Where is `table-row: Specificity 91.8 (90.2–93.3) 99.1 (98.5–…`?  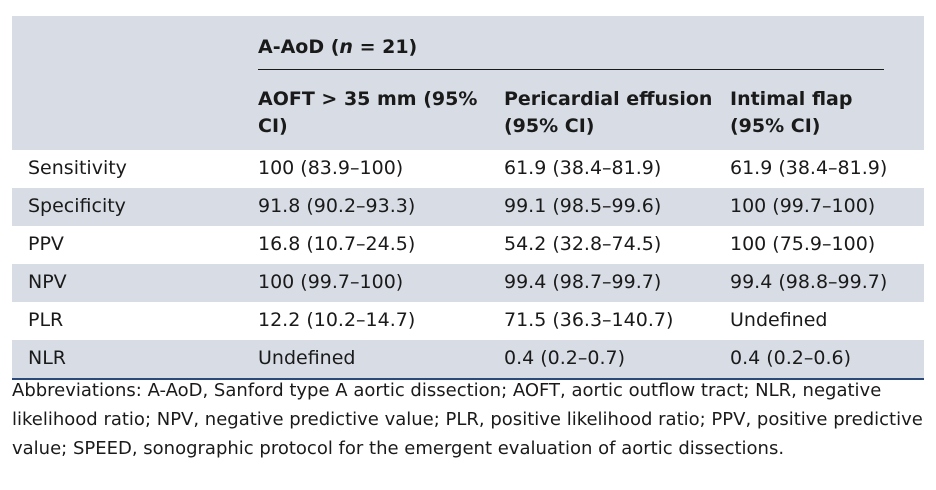 table-row: Specificity 91.8 (90.2–93.3) 99.1 (98.5–… is located at coordinates (468, 207).